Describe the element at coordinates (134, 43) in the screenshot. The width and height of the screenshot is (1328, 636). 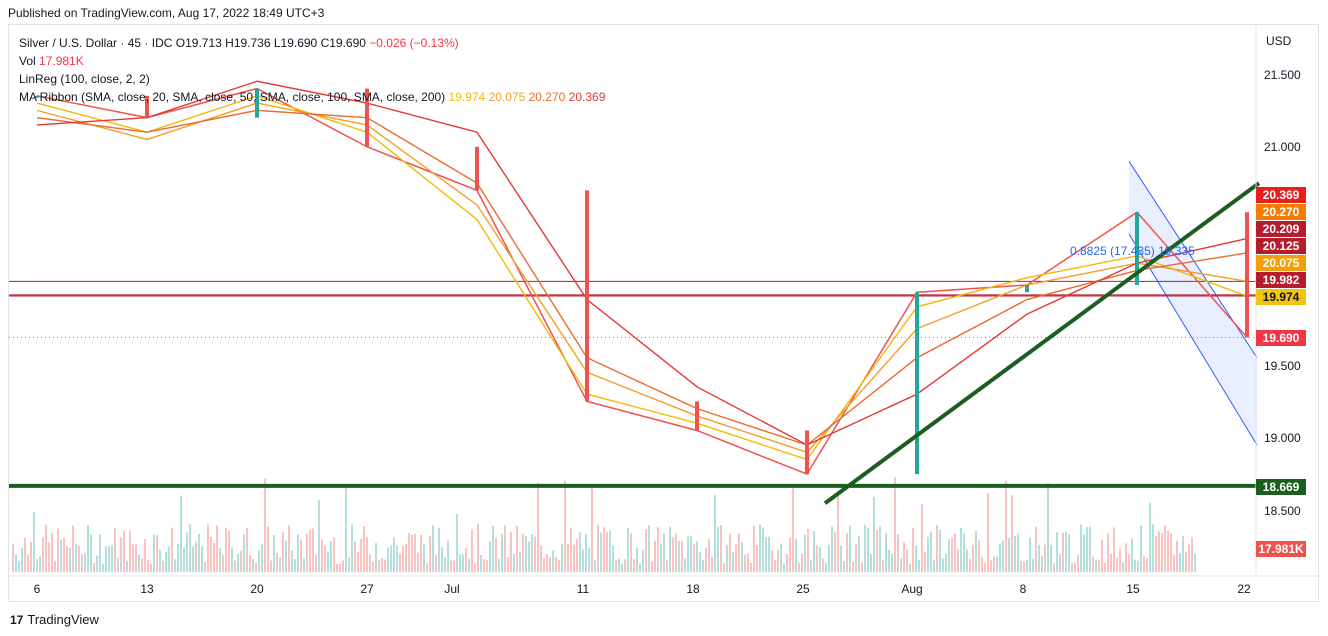
I see `symbol-interval: 45` at that location.